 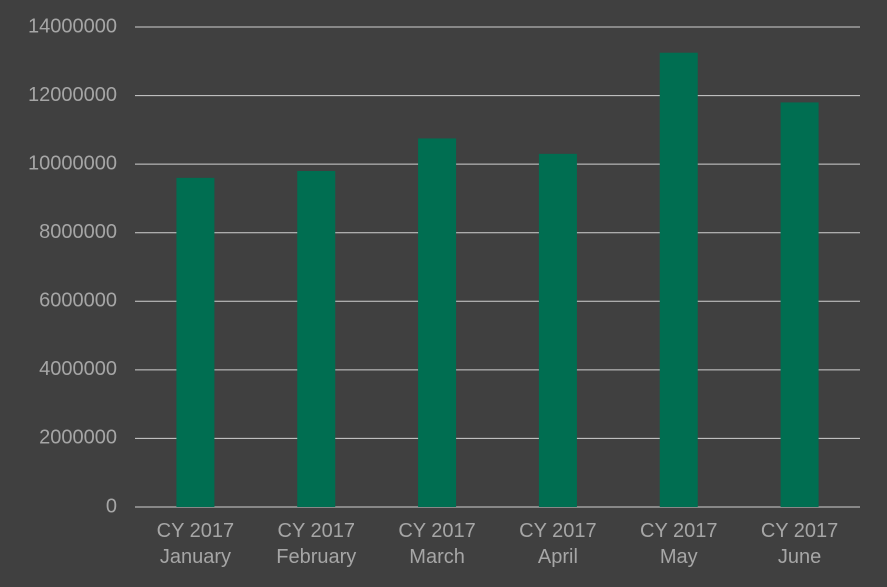 What do you see at coordinates (558, 557) in the screenshot?
I see `x-tick-label-line: April` at bounding box center [558, 557].